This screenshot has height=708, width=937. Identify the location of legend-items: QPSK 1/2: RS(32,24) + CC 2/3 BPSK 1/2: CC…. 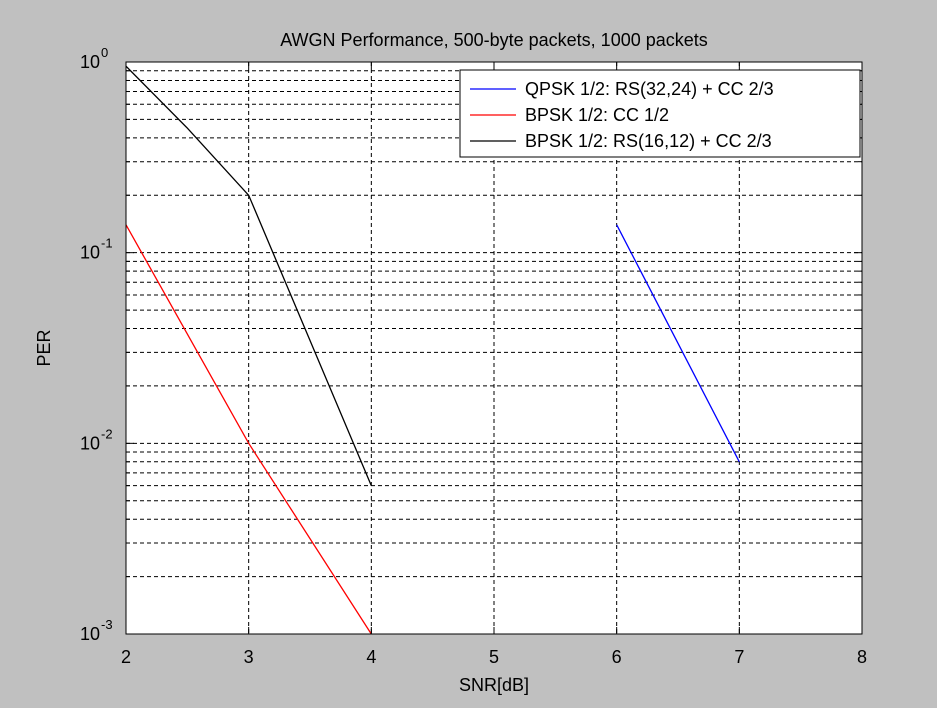
(622, 115).